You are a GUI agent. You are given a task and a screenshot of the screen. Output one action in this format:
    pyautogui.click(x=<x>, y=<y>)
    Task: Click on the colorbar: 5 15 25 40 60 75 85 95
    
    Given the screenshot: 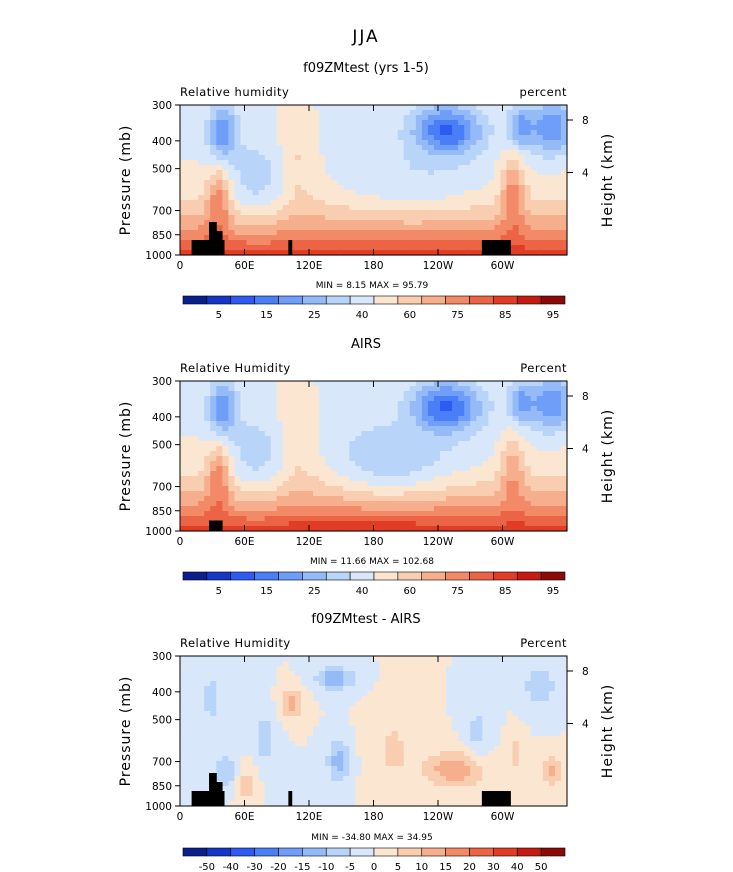 What is the action you would take?
    pyautogui.click(x=374, y=584)
    